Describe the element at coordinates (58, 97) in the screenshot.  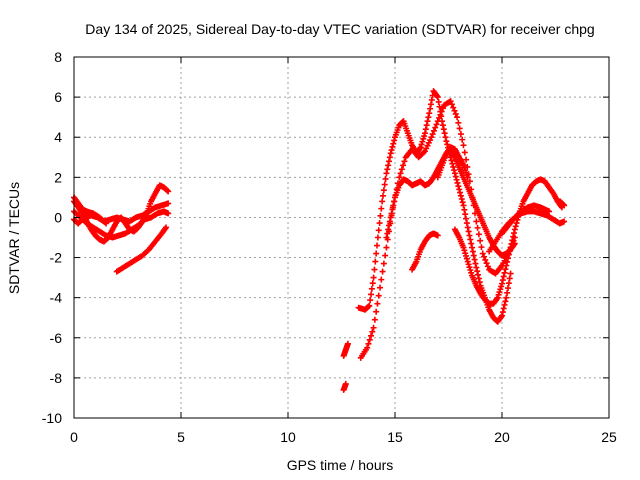
I see `y-tick-label: 6` at that location.